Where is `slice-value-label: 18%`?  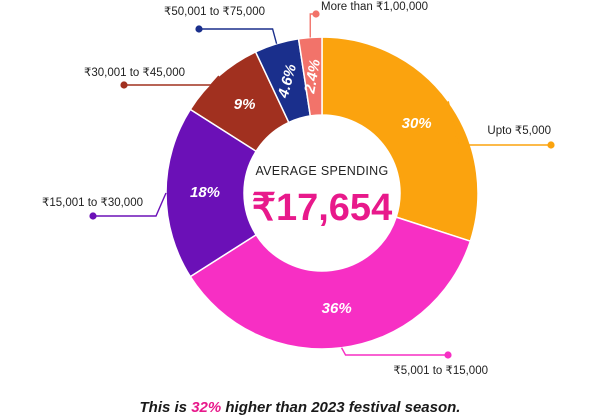
slice-value-label: 18% is located at coordinates (205, 192).